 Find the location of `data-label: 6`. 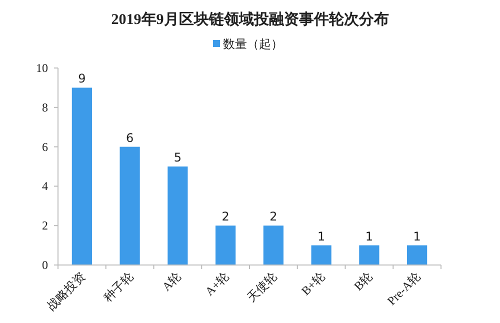

data-label: 6 is located at coordinates (130, 137).